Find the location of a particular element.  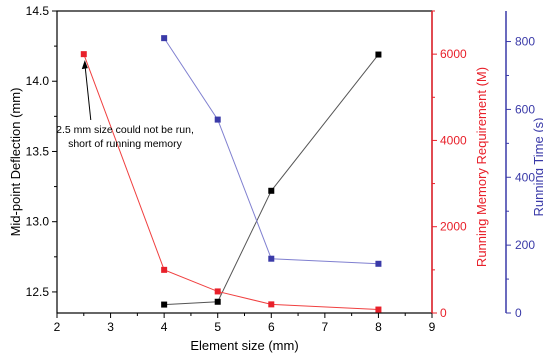

left-tick-label: 13.5 is located at coordinates (38, 151).